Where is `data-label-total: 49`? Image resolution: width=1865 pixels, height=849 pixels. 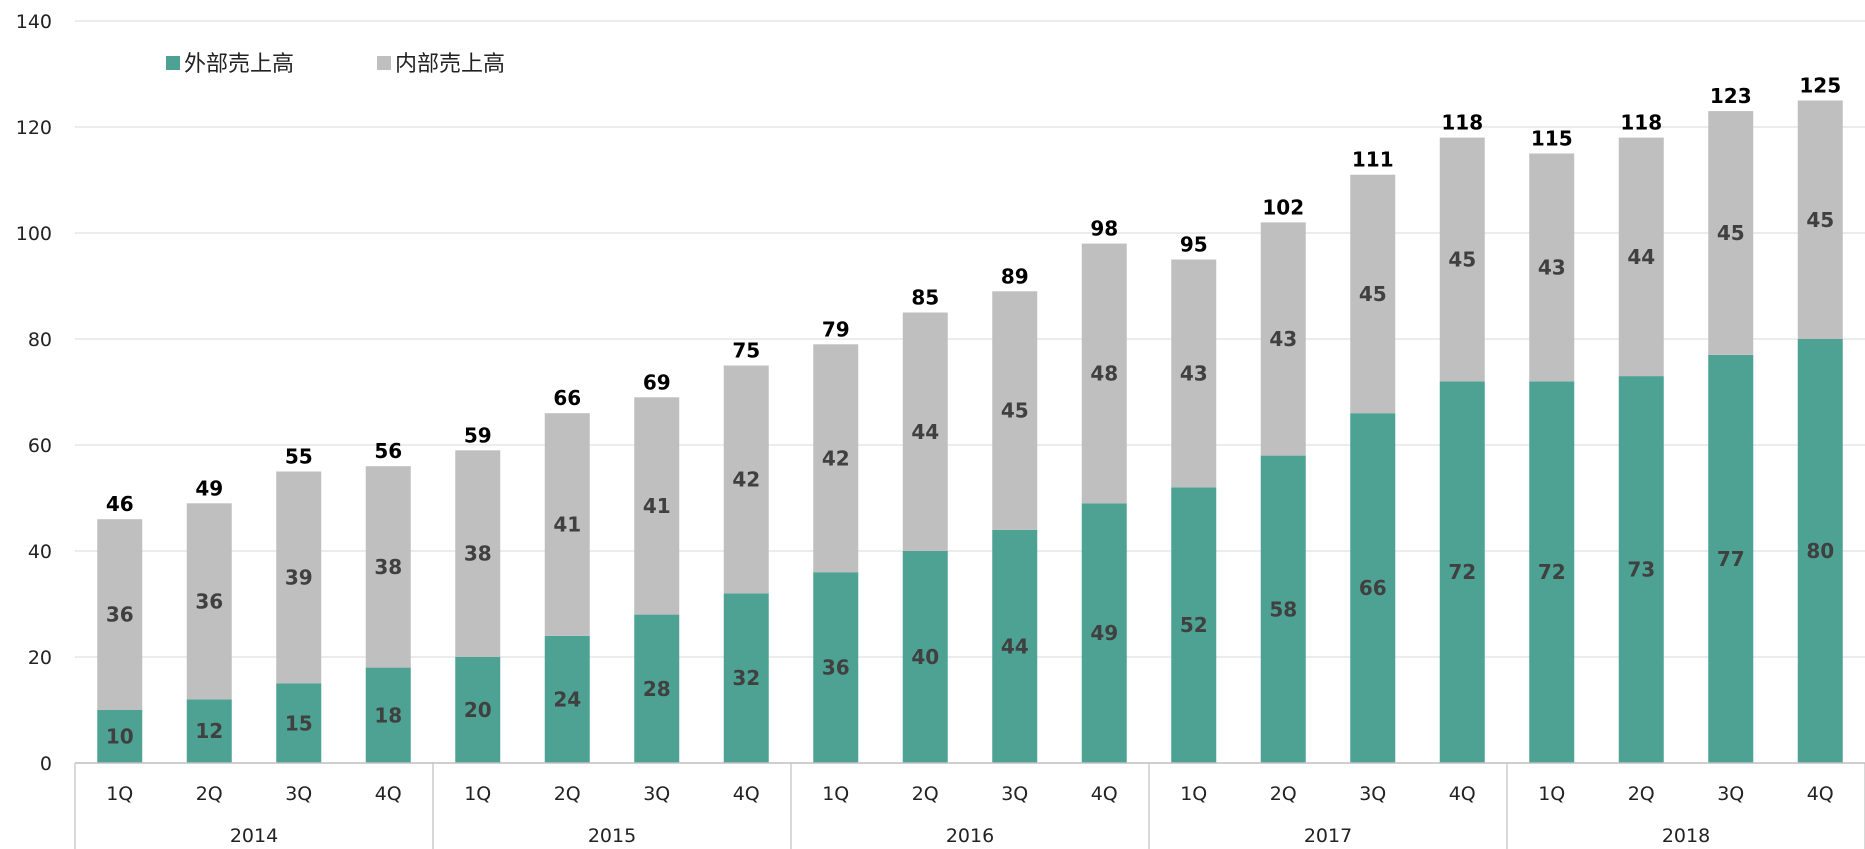
data-label-total: 49 is located at coordinates (209, 488).